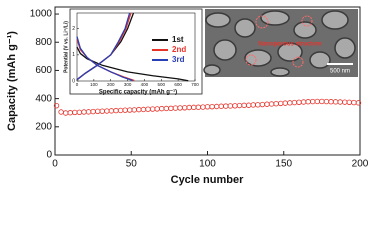 The height and width of the screenshot is (240, 372). What do you see at coordinates (111, 84) in the screenshot?
I see `inset-x-tick-label: 200` at bounding box center [111, 84].